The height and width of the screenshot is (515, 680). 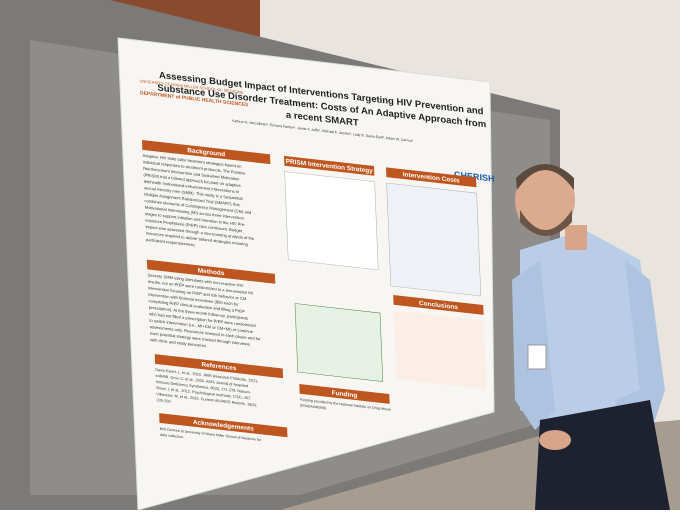 What do you see at coordinates (434, 239) in the screenshot?
I see `cost-table` at bounding box center [434, 239].